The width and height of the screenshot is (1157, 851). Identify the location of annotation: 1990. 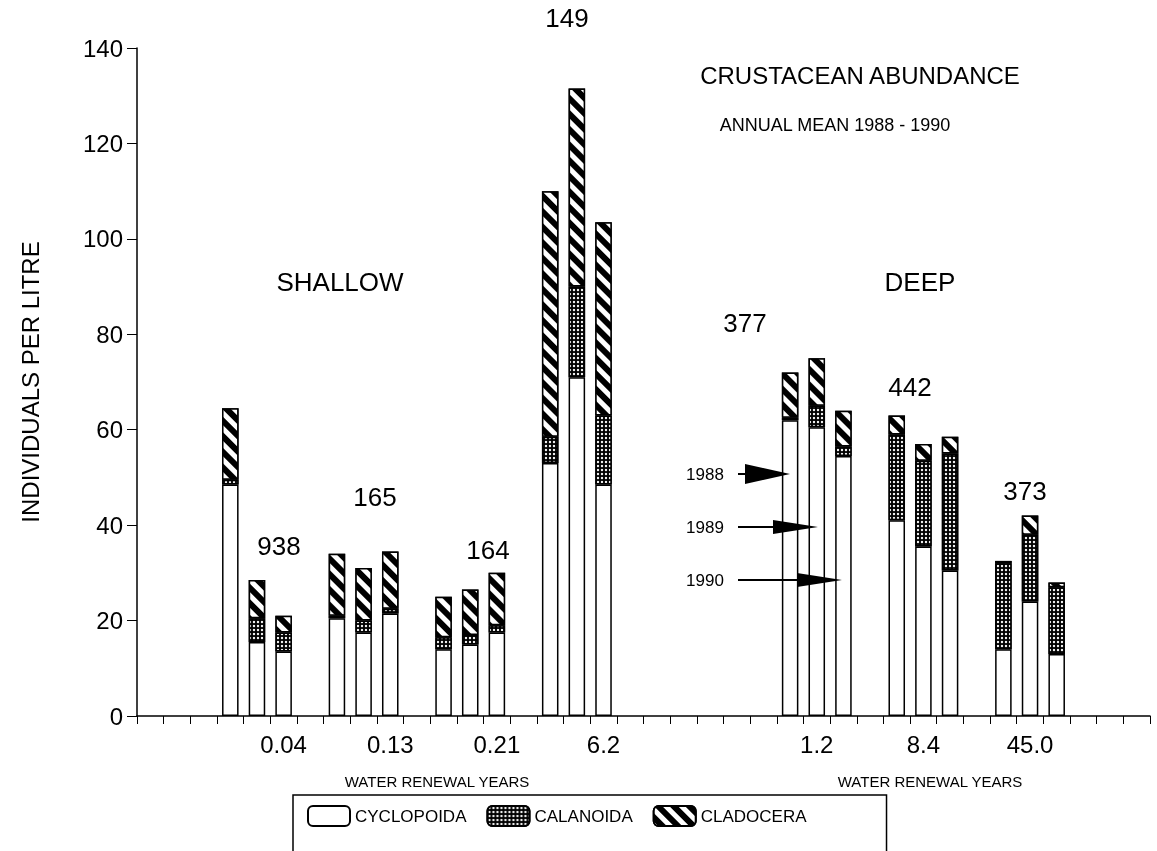
(705, 580).